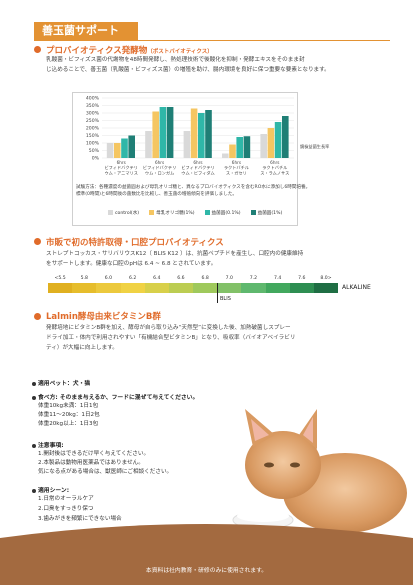 This screenshot has height=585, width=413. I want to click on ph-tick-label: 6.2, so click(132, 278).